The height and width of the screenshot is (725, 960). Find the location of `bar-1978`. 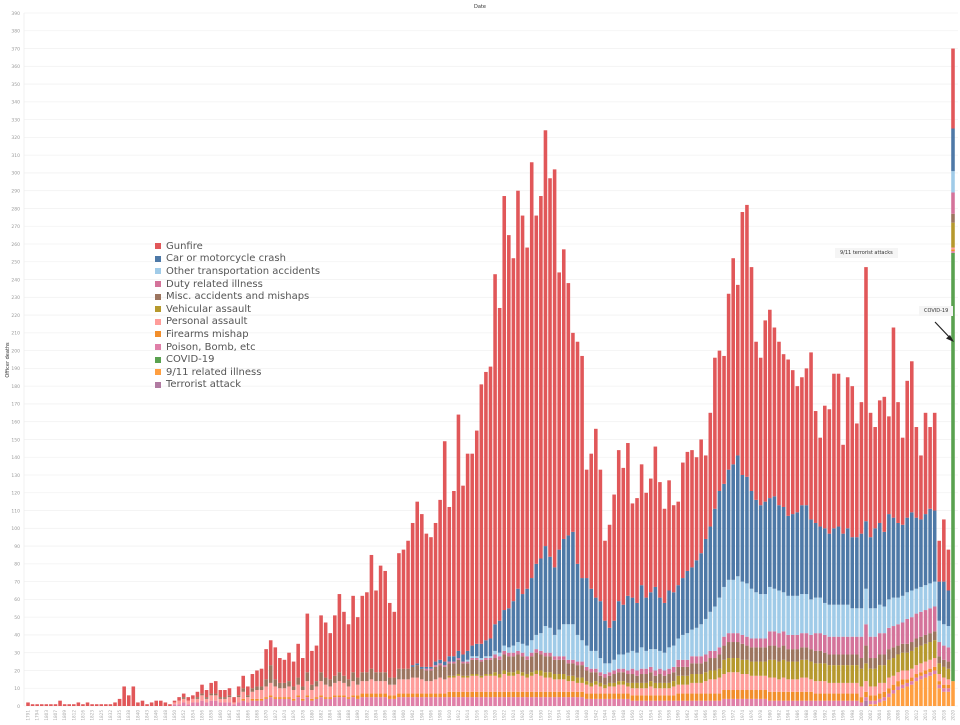

bar-1978 is located at coordinates (760, 531).